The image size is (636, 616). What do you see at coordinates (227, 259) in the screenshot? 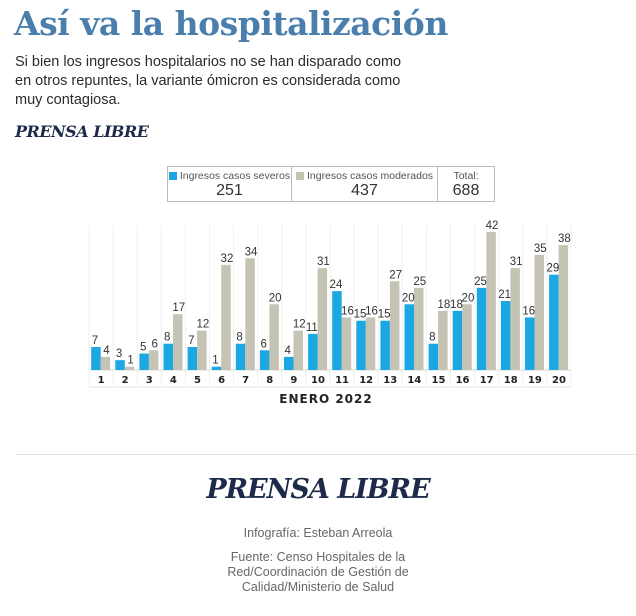
I see `data-label-moderate: 32` at bounding box center [227, 259].